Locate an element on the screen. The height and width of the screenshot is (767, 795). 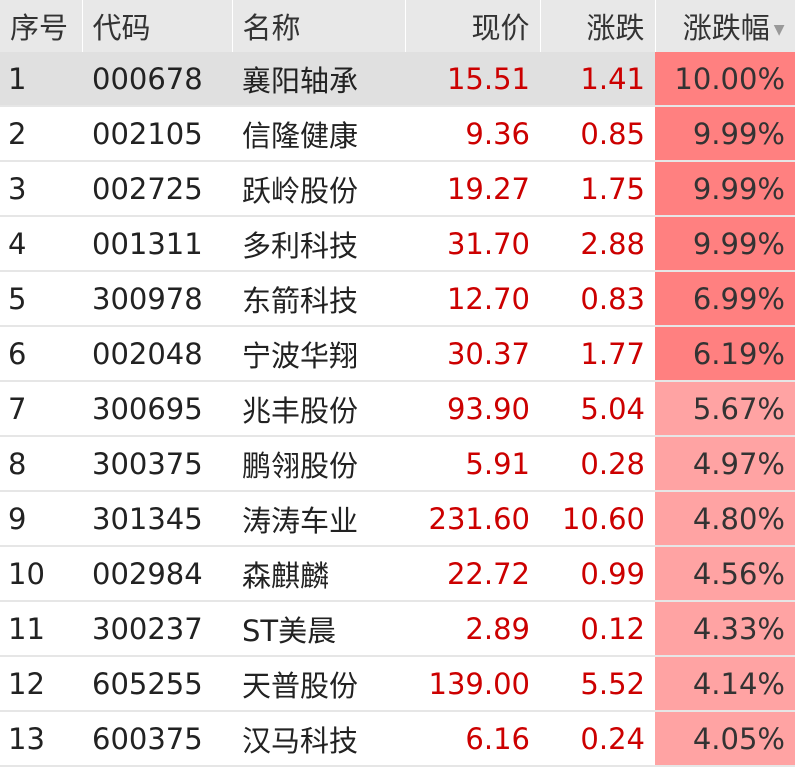
header-pct: 涨跌幅 ▼ is located at coordinates (725, 26).